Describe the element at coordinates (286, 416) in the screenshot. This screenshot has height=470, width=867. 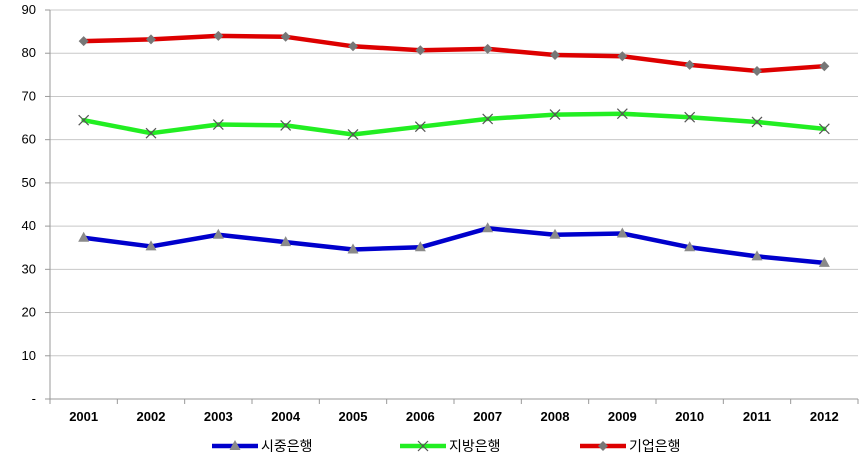
I see `x-tick-label: 2004` at that location.